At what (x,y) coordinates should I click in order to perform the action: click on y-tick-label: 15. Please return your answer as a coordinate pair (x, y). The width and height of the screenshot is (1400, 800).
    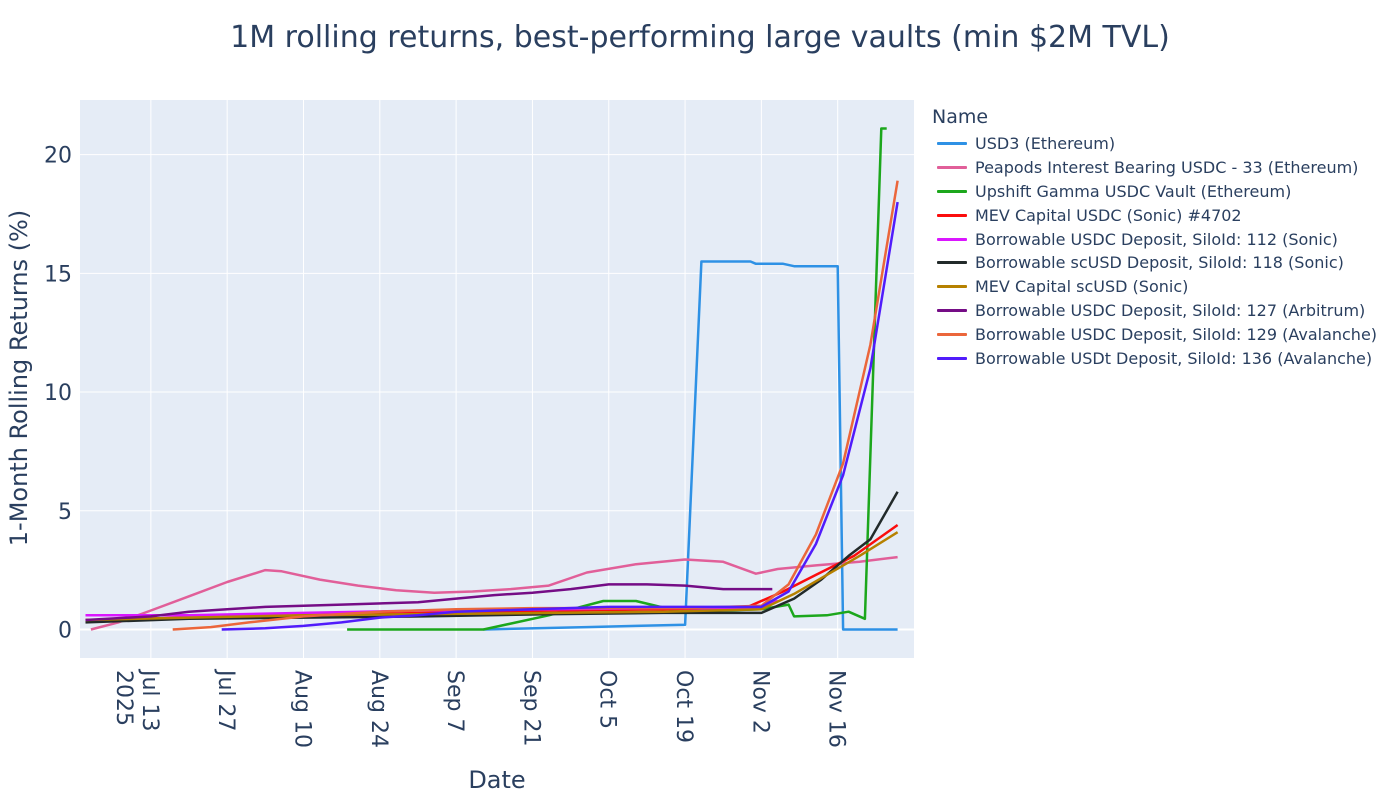
    Looking at the image, I should click on (58, 274).